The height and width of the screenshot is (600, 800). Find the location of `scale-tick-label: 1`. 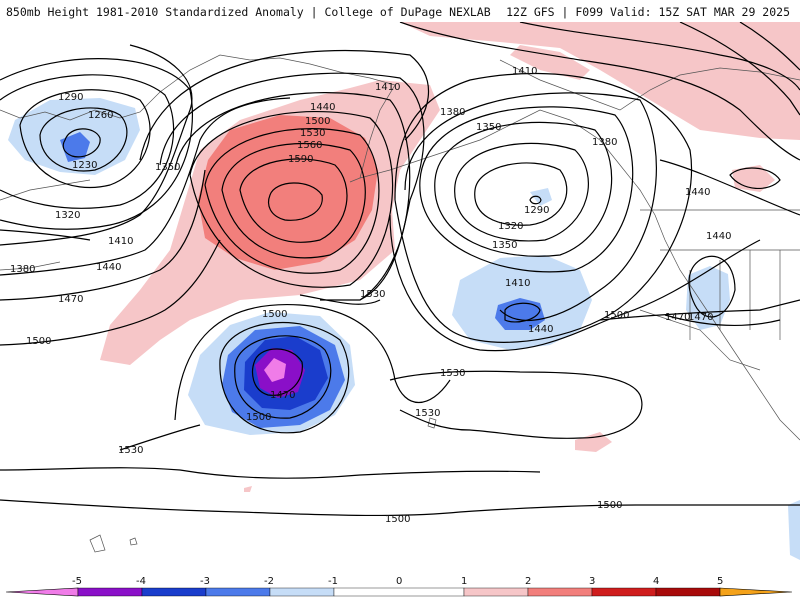

scale-tick-label: 1 is located at coordinates (464, 581).